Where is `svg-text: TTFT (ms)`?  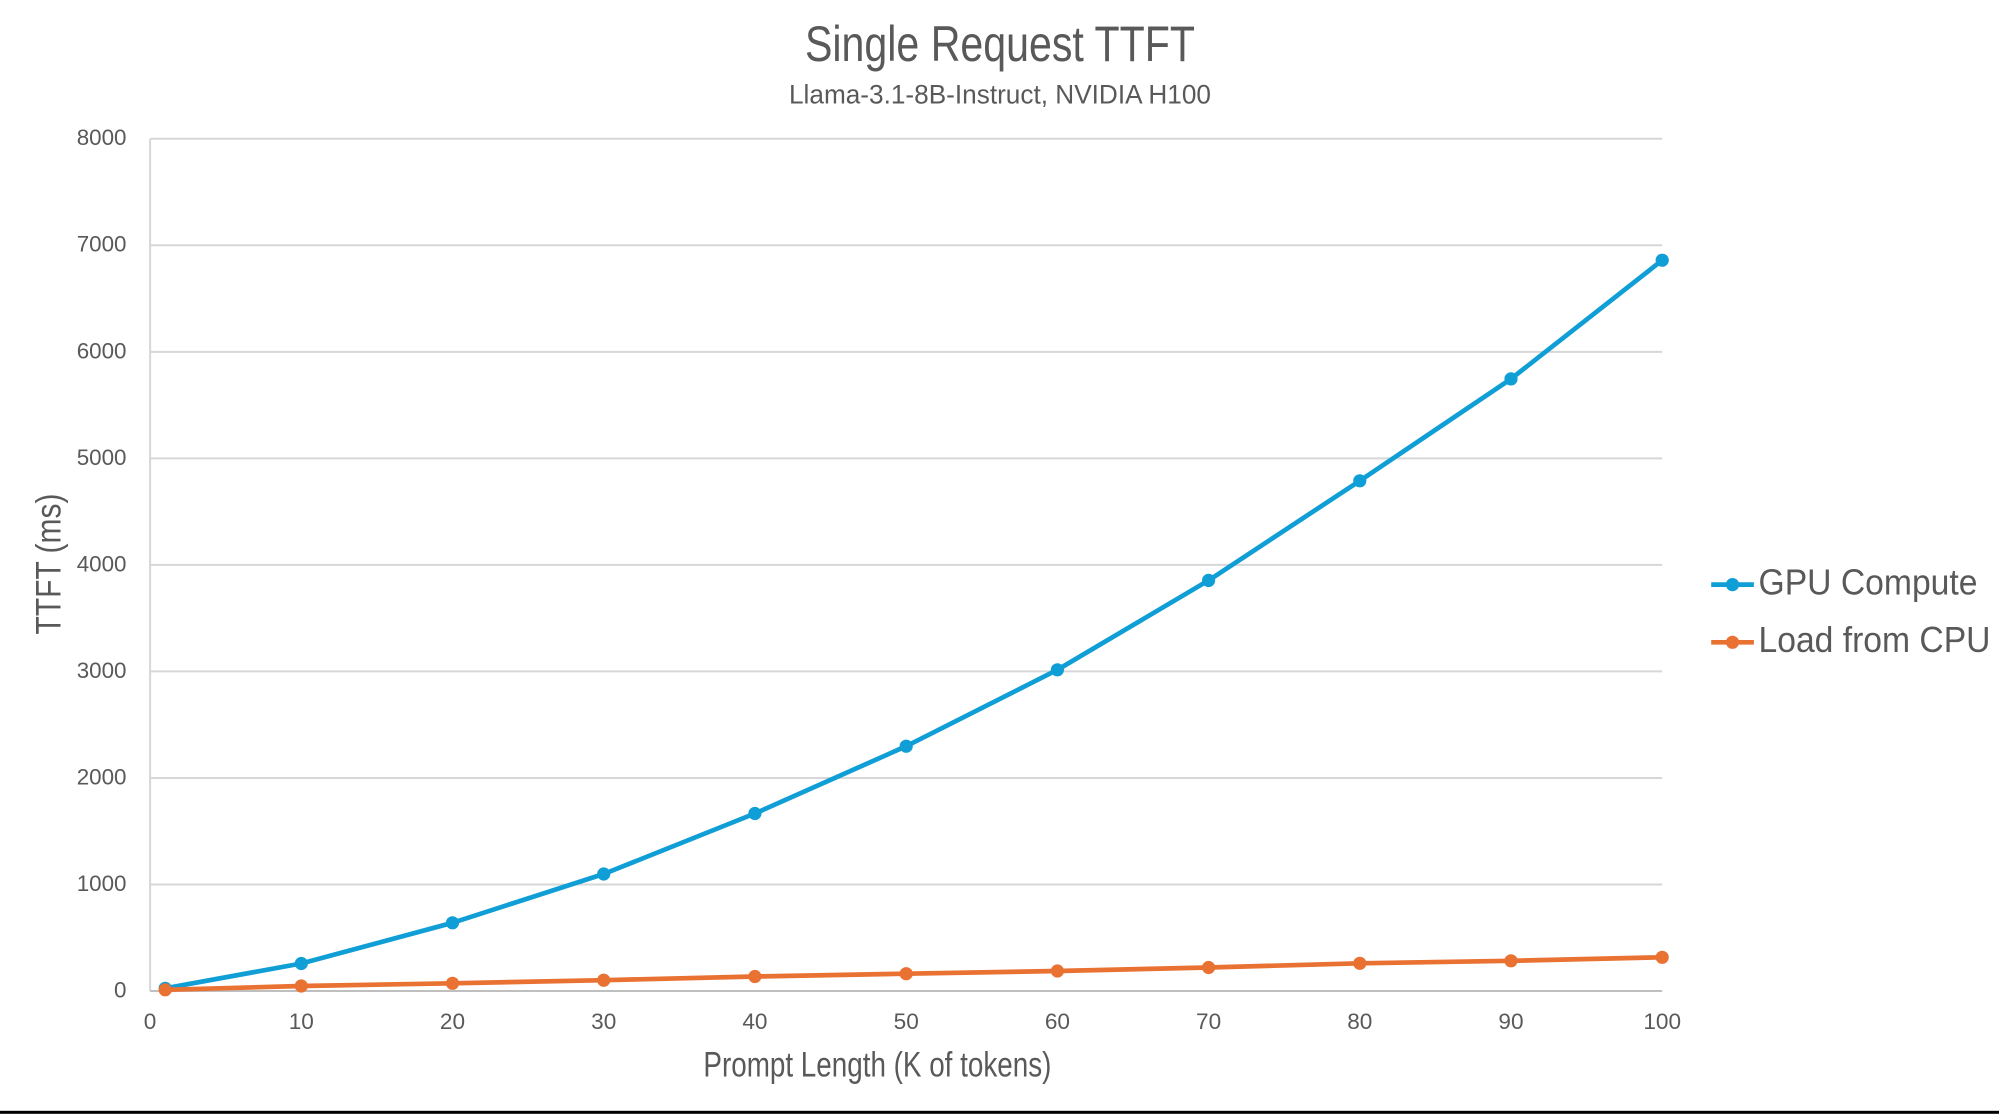 svg-text: TTFT (ms) is located at coordinates (49, 564).